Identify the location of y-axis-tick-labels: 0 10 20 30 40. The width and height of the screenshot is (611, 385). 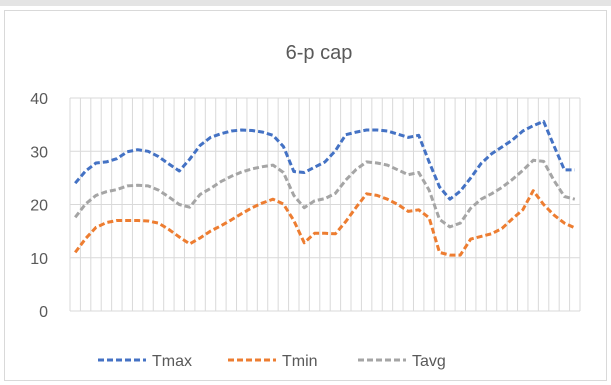
(39, 206).